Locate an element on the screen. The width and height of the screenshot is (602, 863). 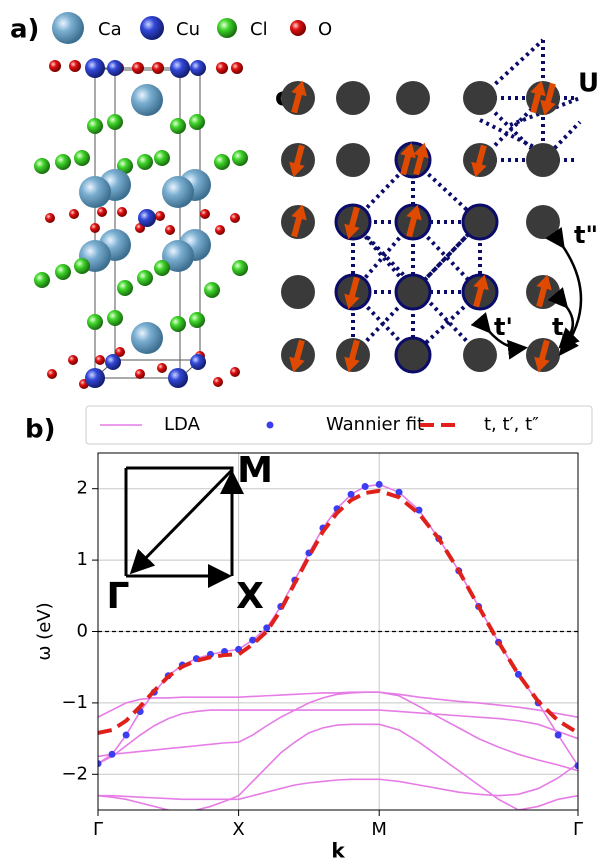
inset-label: X is located at coordinates (250, 596).